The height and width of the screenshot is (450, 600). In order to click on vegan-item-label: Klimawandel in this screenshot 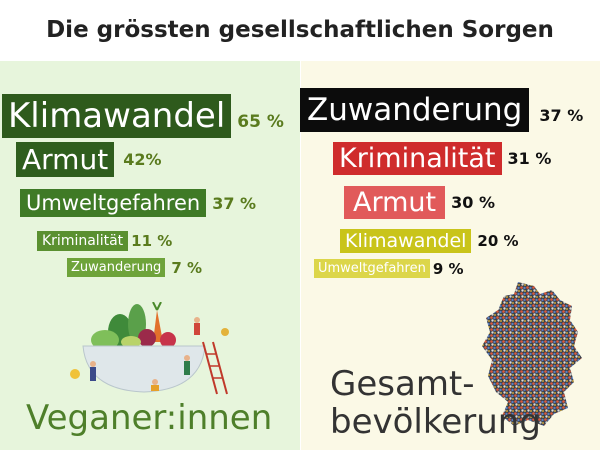, I will do `click(117, 116)`.